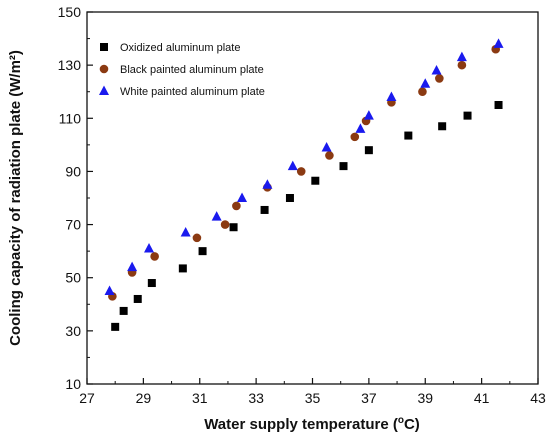  Describe the element at coordinates (412, 424) in the screenshot. I see `x-axis-title-unit: C)` at that location.